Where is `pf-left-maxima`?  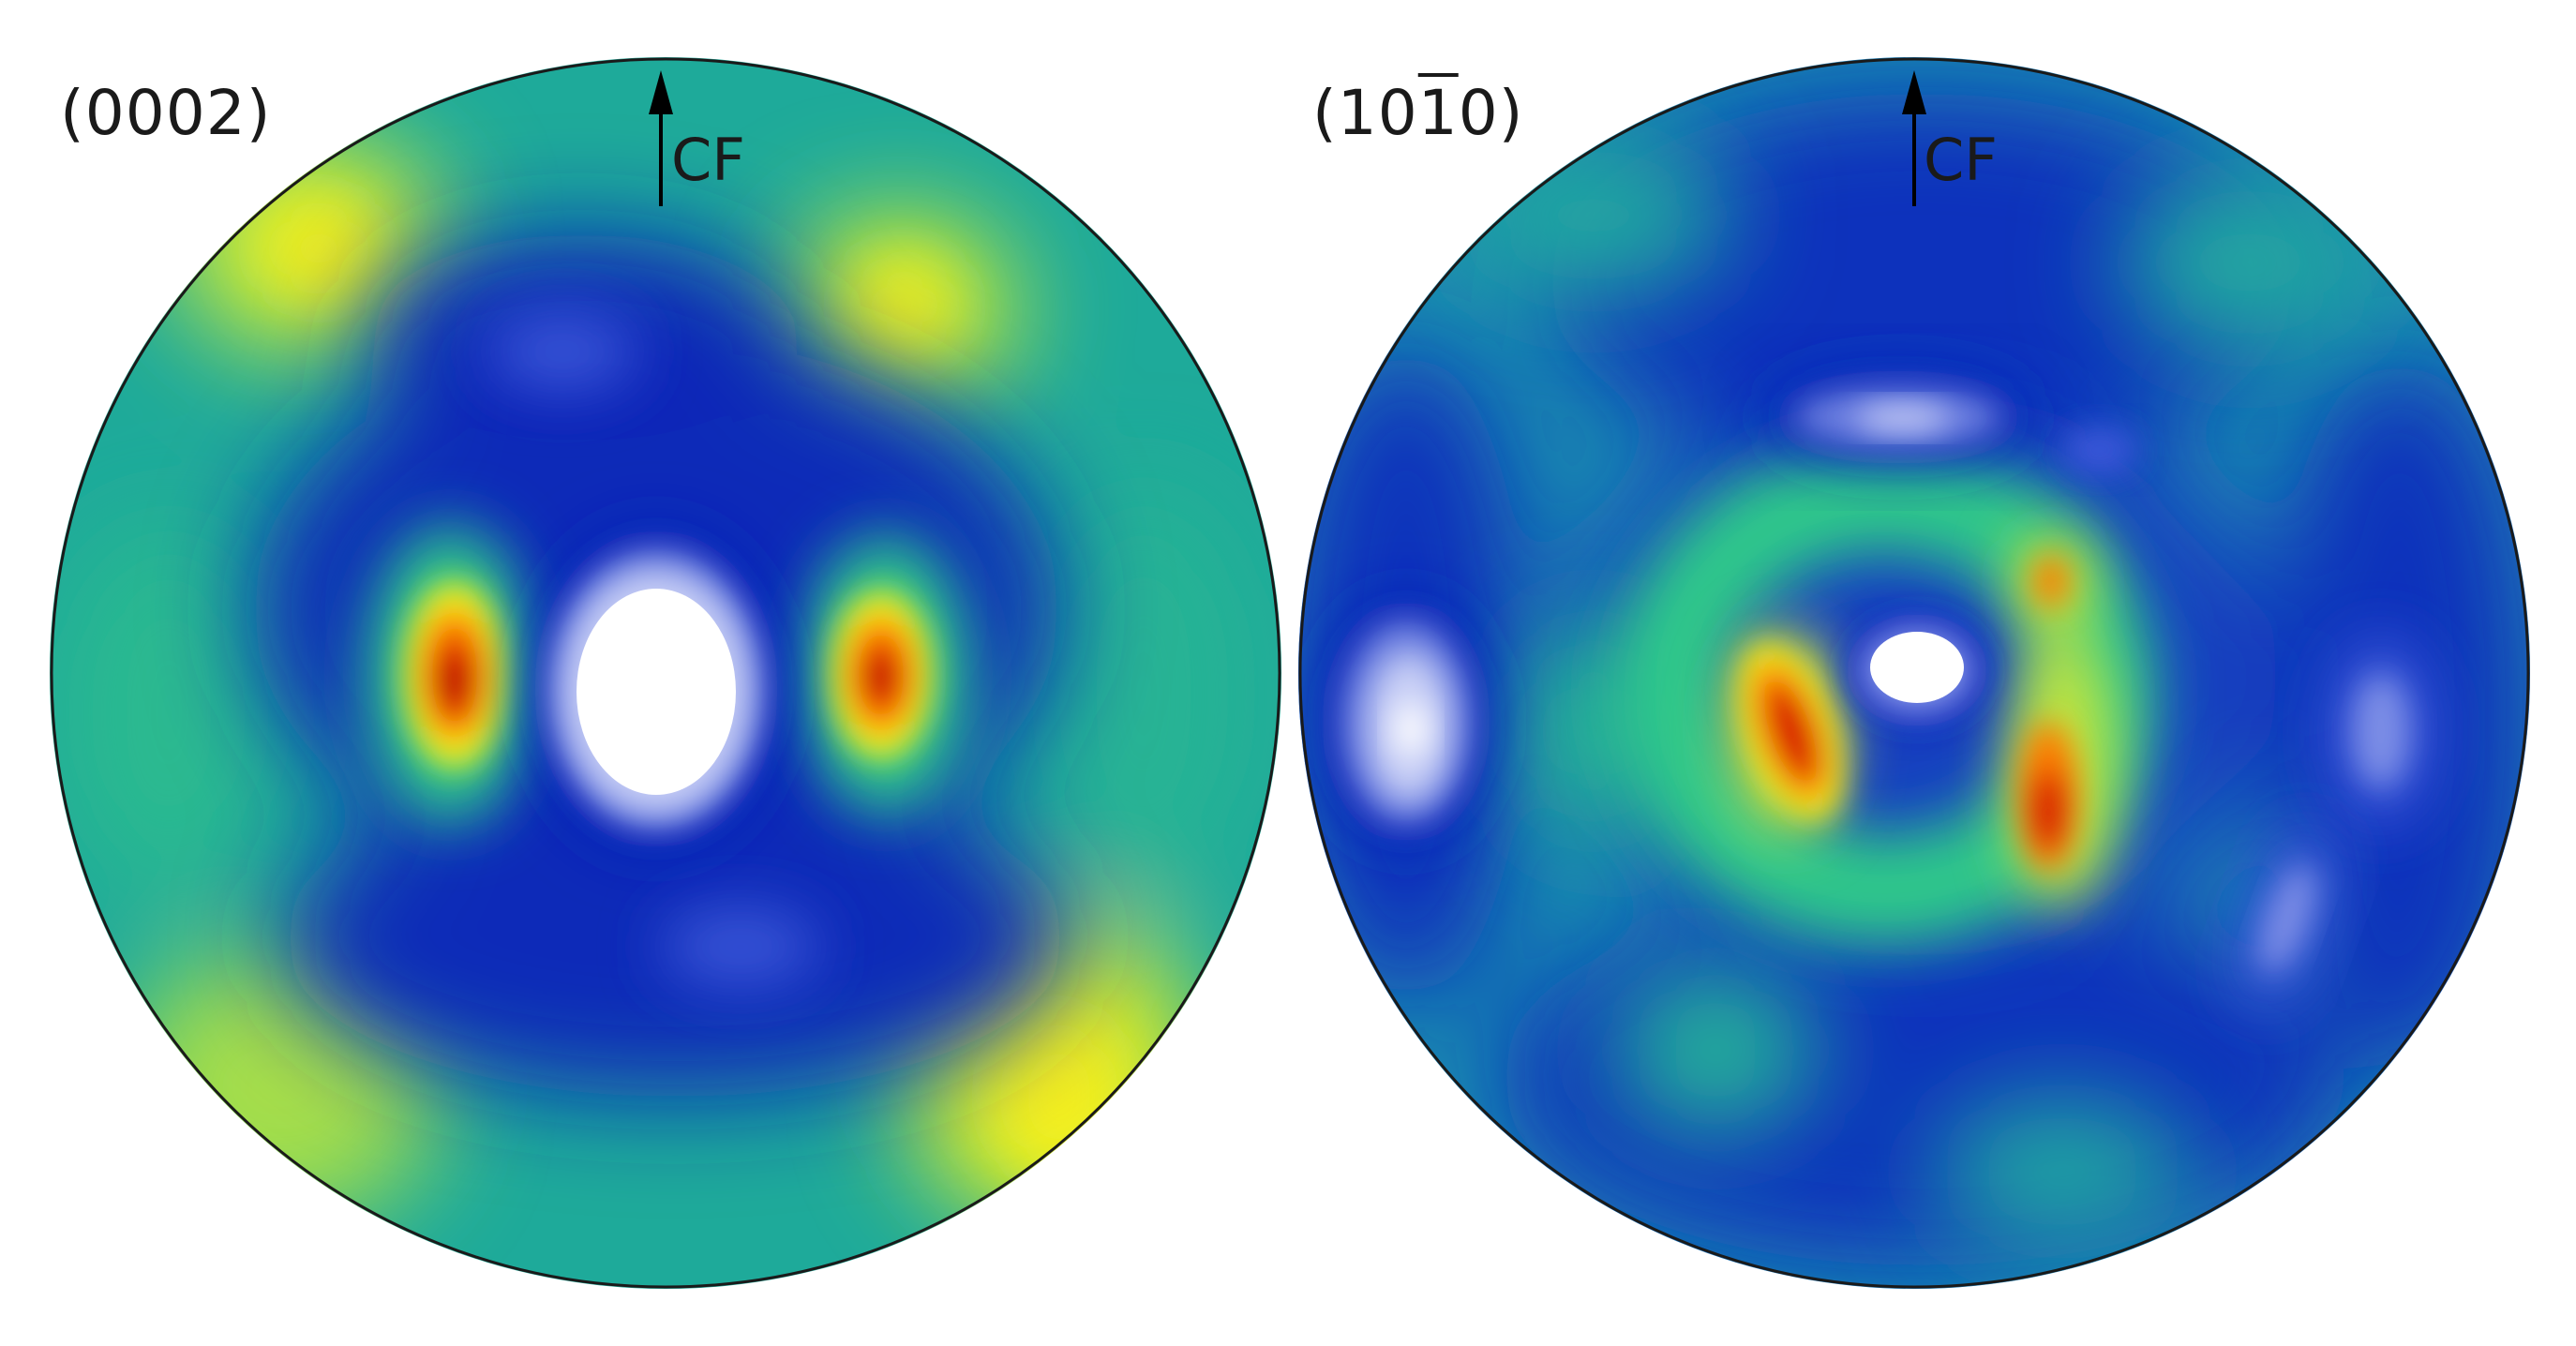
pf-left-maxima is located at coordinates (668, 675).